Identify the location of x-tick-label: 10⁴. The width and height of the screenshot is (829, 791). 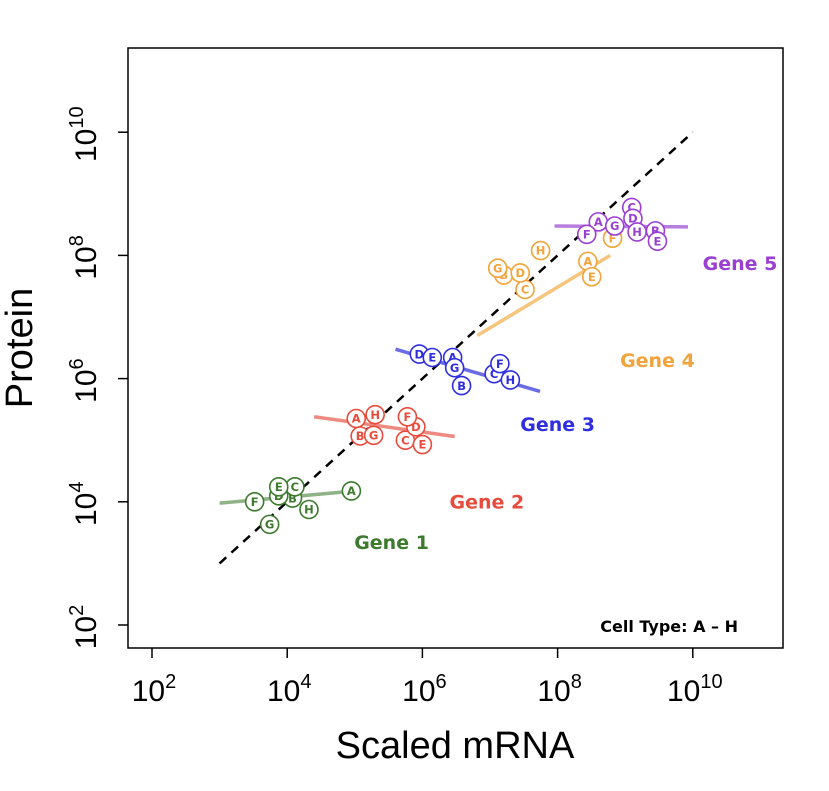
(289, 689).